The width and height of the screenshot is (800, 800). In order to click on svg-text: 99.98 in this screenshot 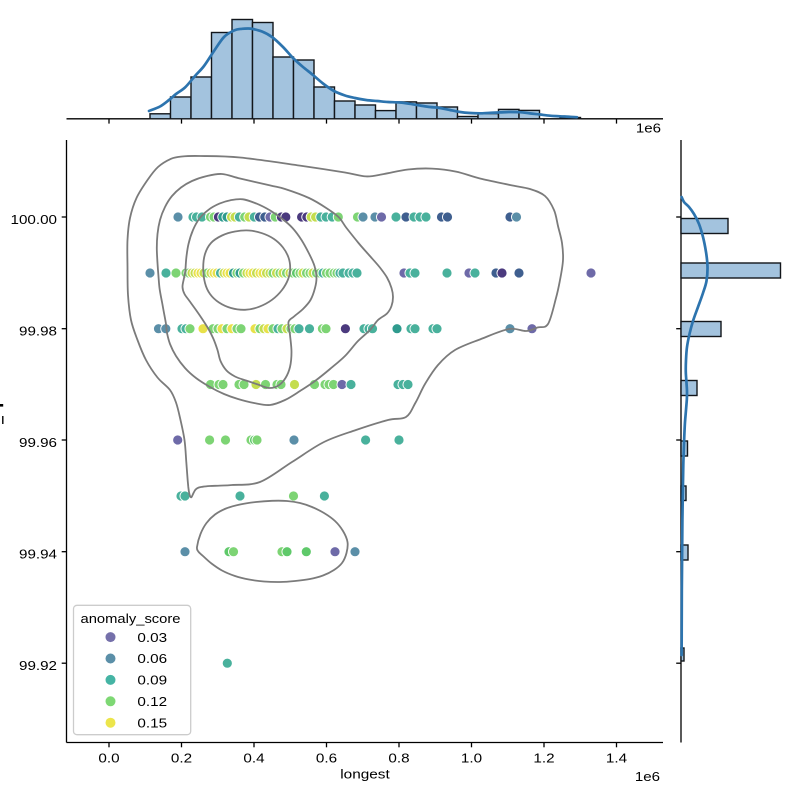, I will do `click(38, 331)`.